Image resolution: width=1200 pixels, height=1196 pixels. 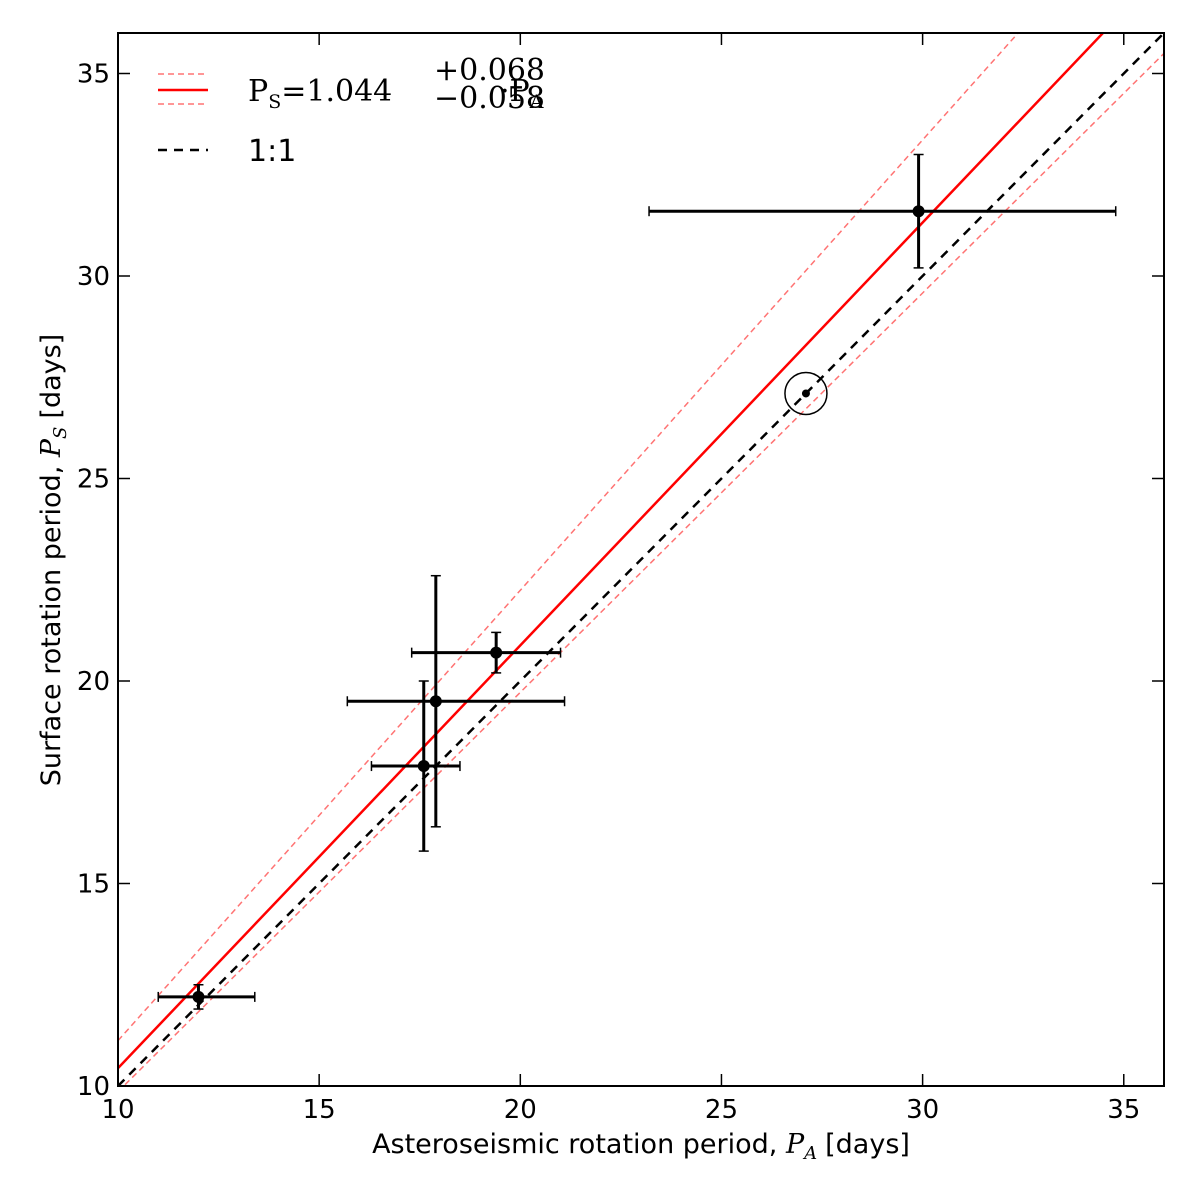 I want to click on sun-dot, so click(x=805, y=393).